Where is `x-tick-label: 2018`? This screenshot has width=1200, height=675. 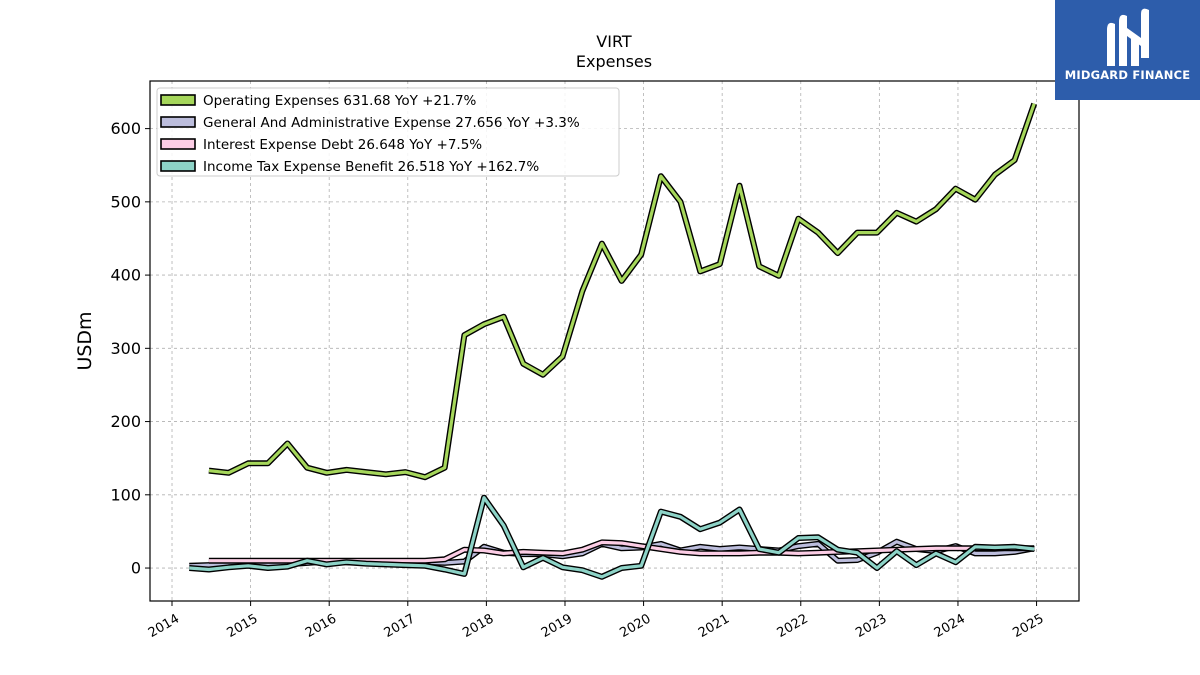
x-tick-label: 2018 is located at coordinates (478, 626).